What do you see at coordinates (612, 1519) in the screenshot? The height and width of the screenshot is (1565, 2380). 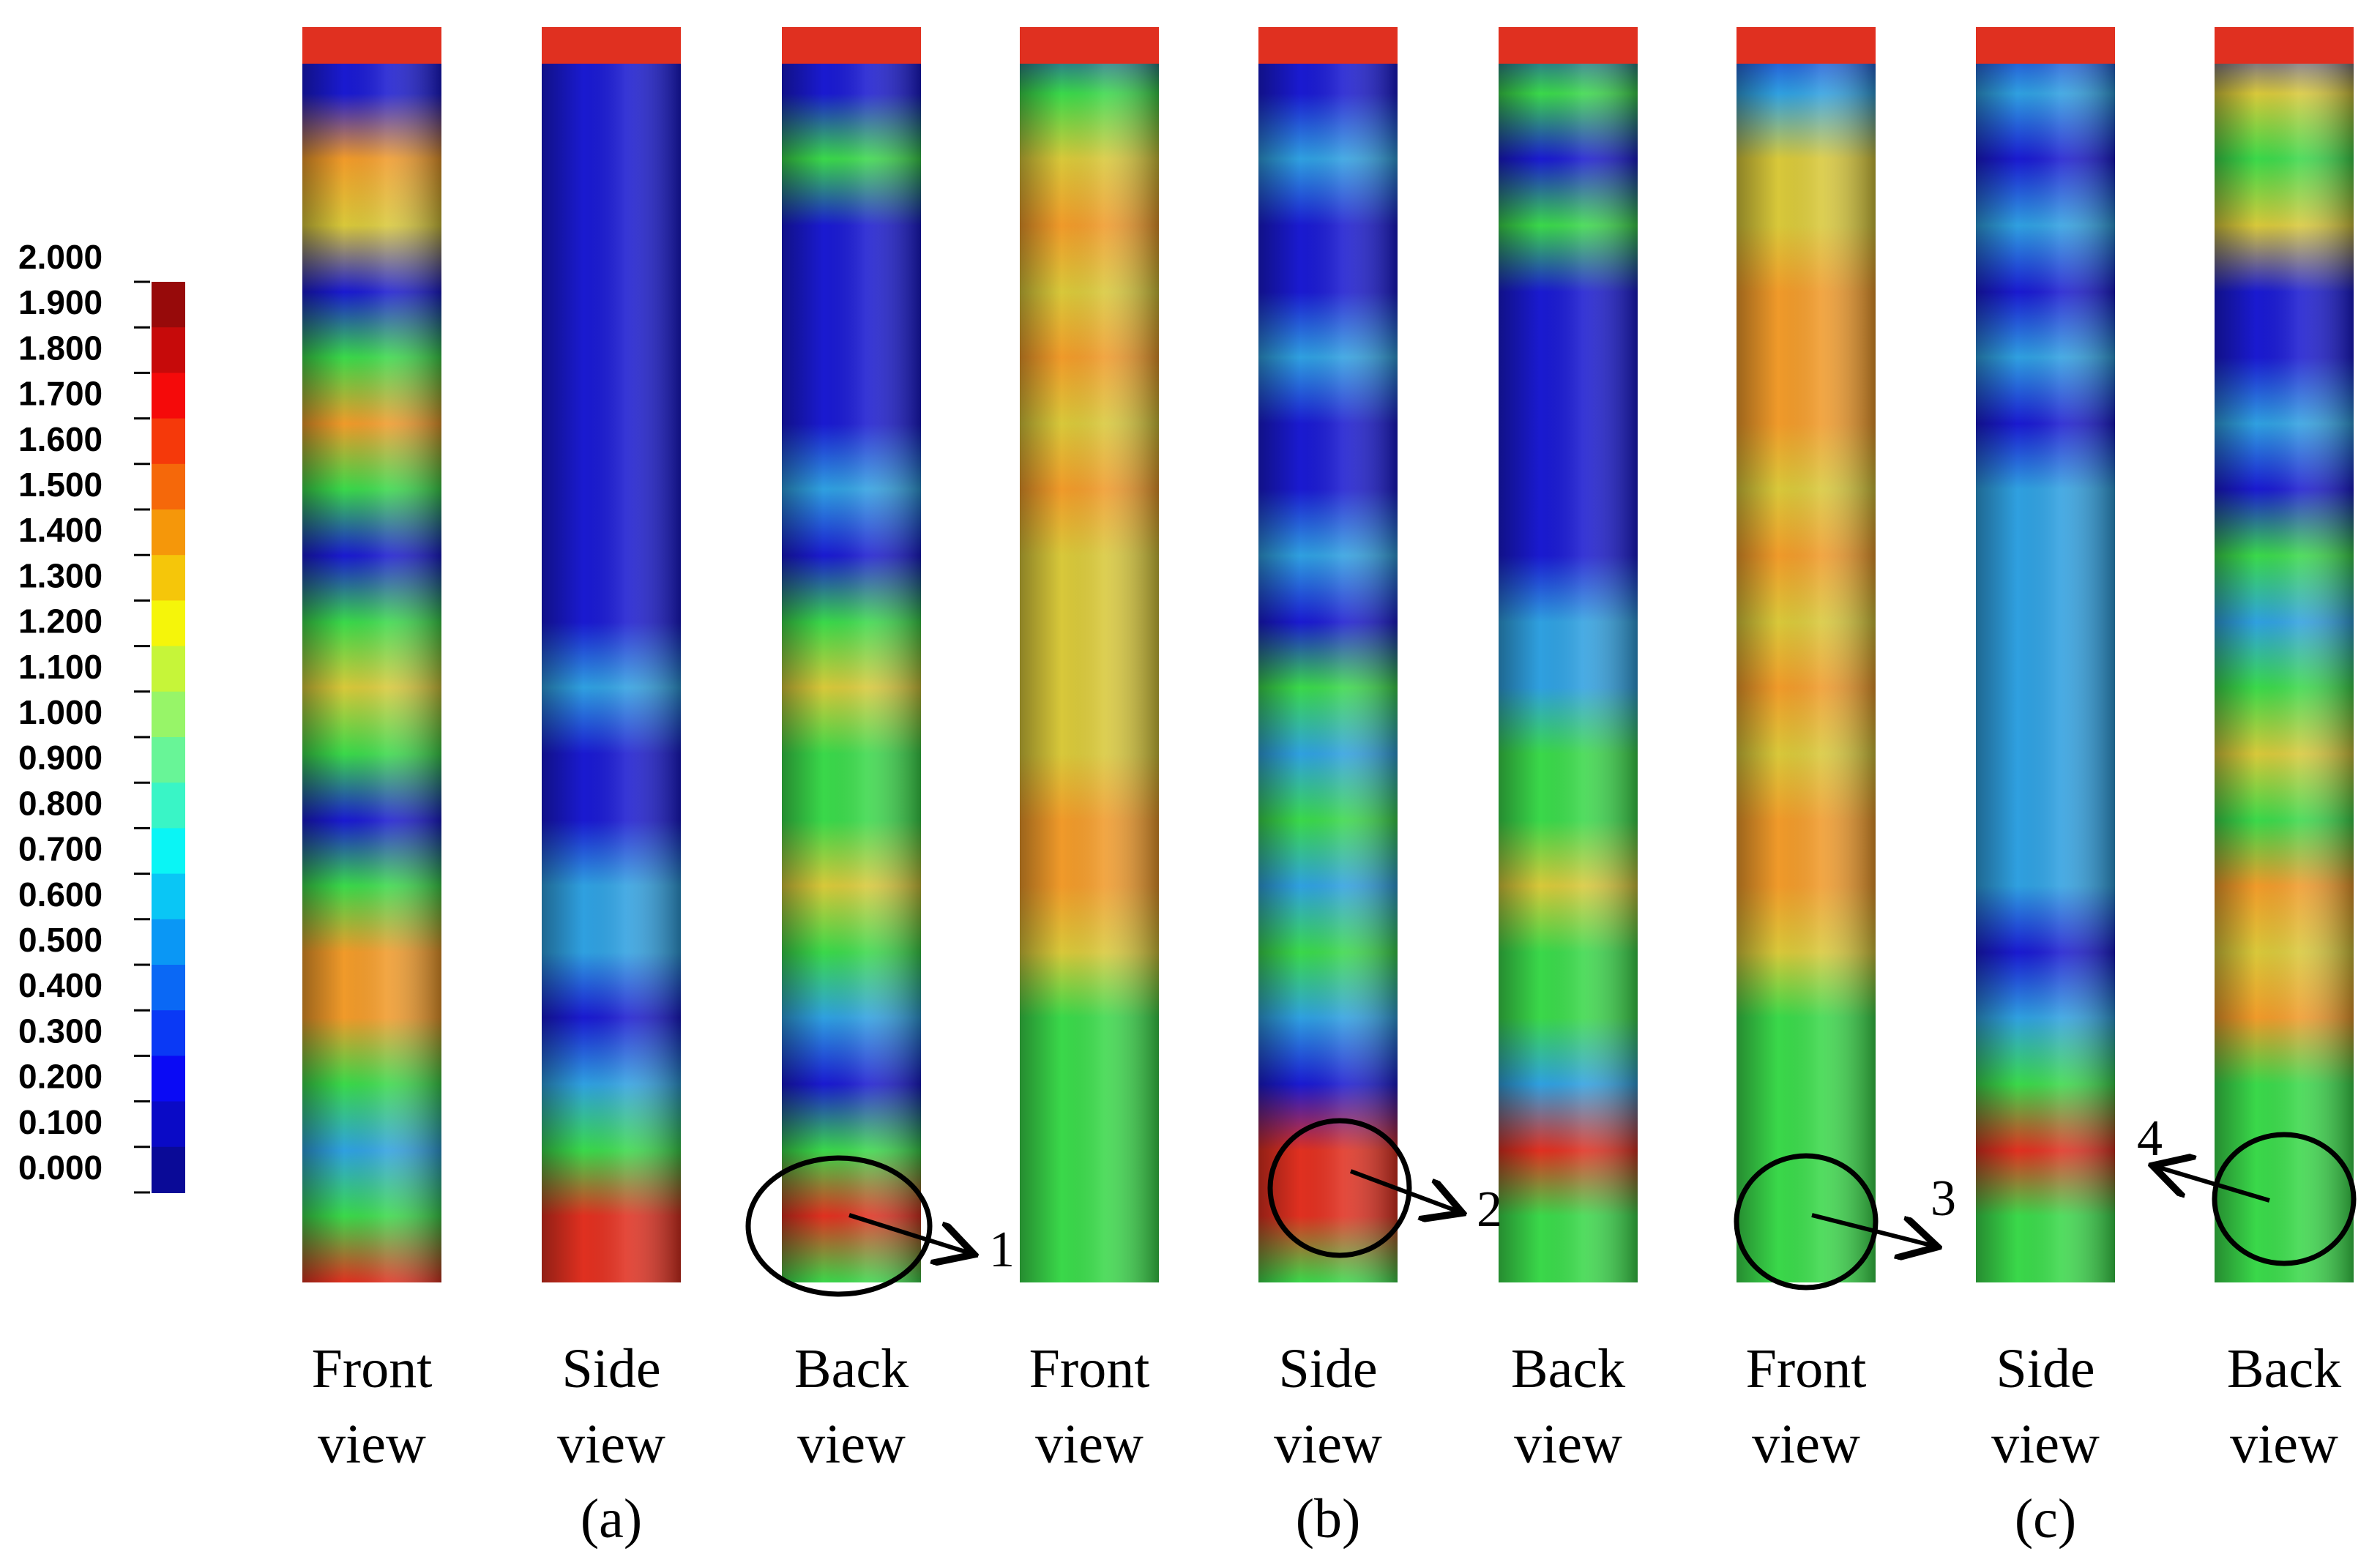 I see `group-label: (a)` at bounding box center [612, 1519].